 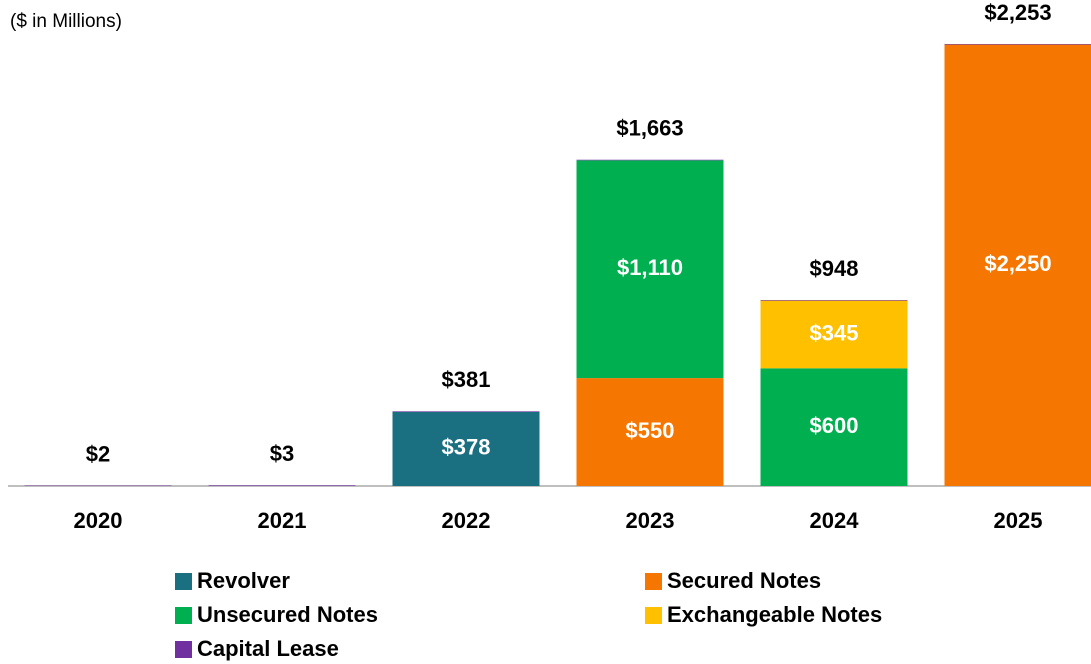 What do you see at coordinates (66, 21) in the screenshot?
I see `chart-subtitle: ($ in Millions)` at bounding box center [66, 21].